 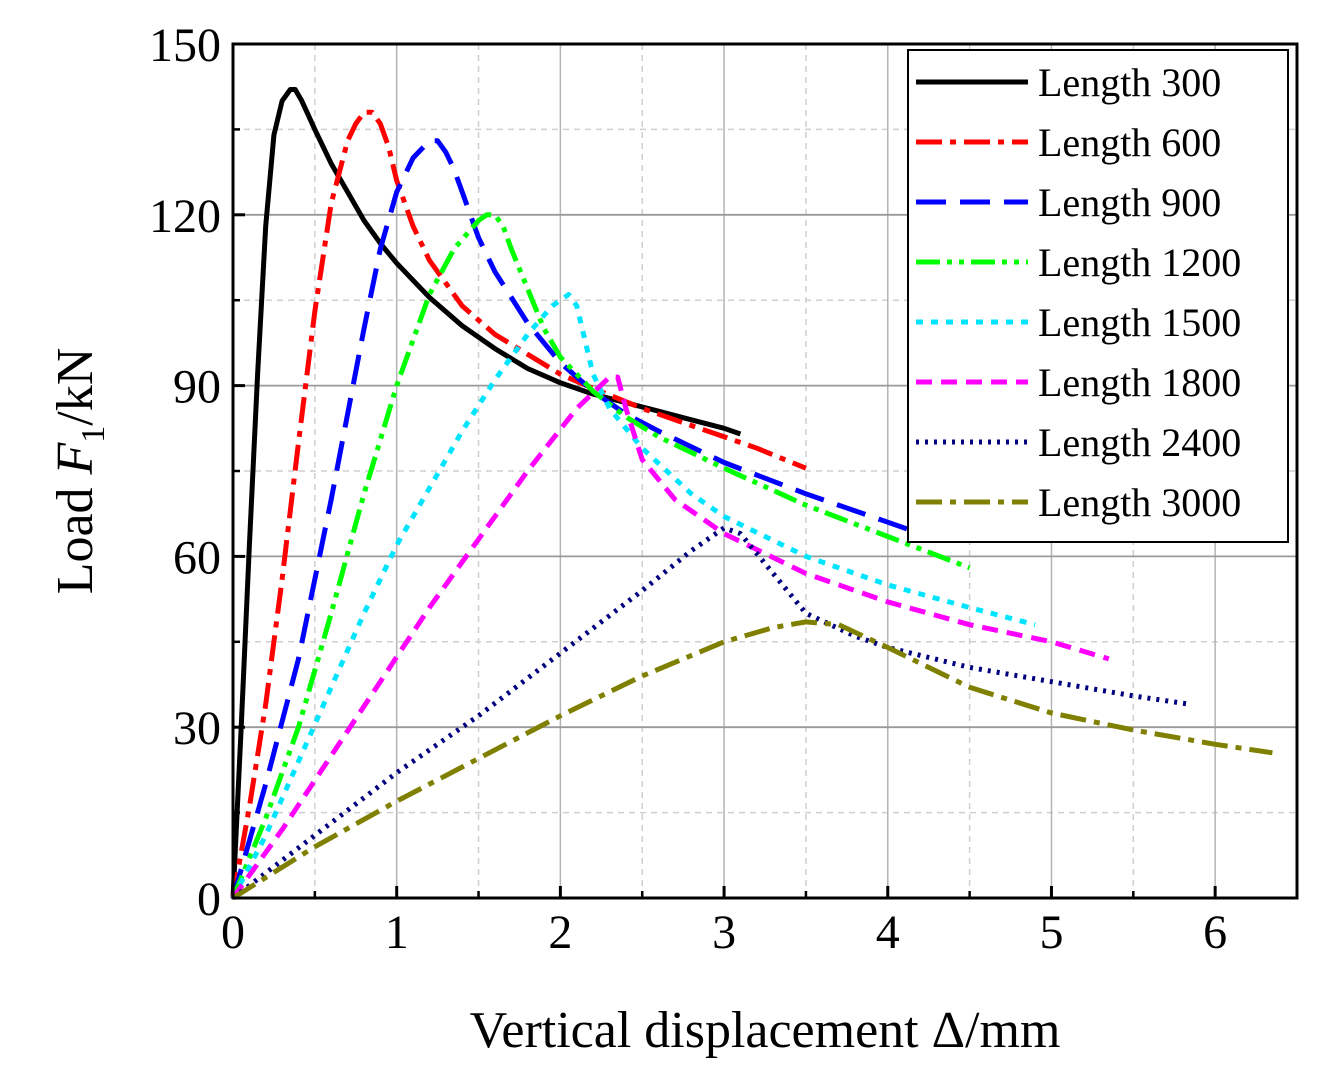 What do you see at coordinates (1139, 382) in the screenshot?
I see `legend-label: Length 1800` at bounding box center [1139, 382].